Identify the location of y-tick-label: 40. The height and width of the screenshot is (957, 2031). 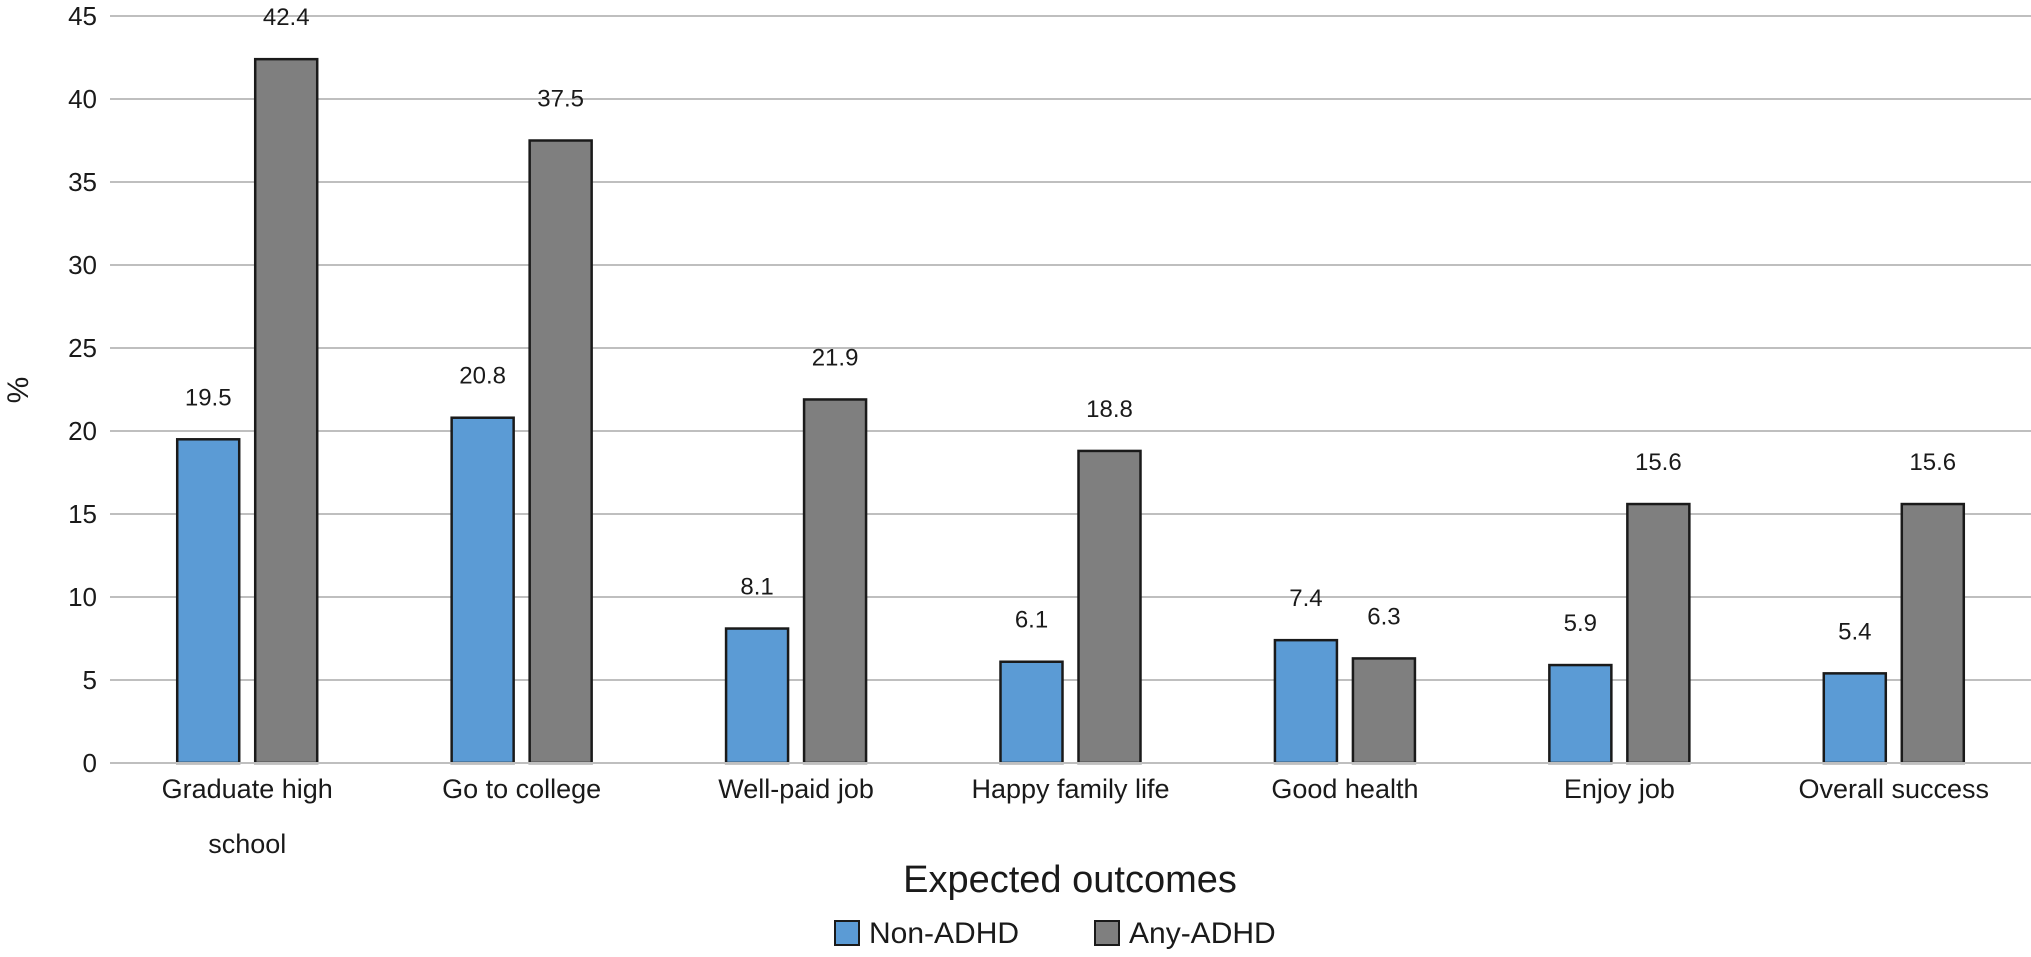
(82, 99).